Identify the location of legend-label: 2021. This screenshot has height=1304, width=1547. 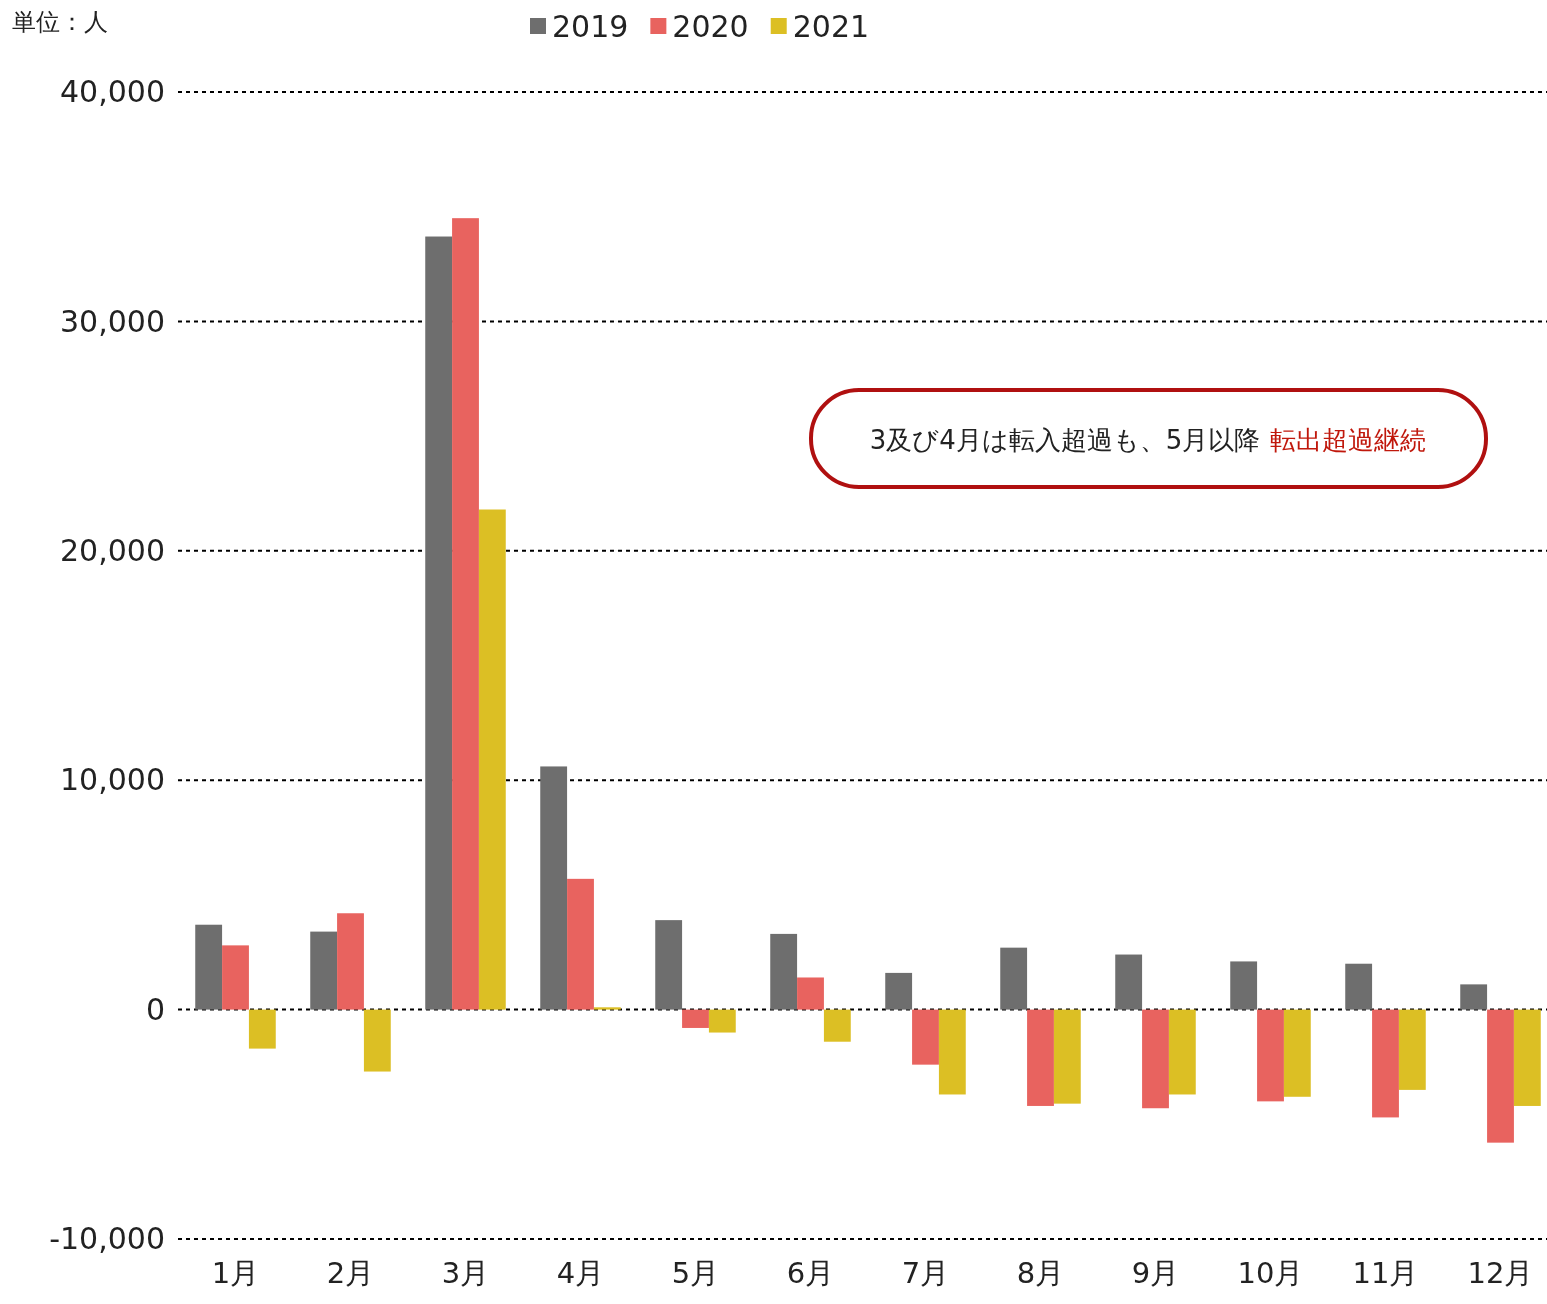
(831, 26).